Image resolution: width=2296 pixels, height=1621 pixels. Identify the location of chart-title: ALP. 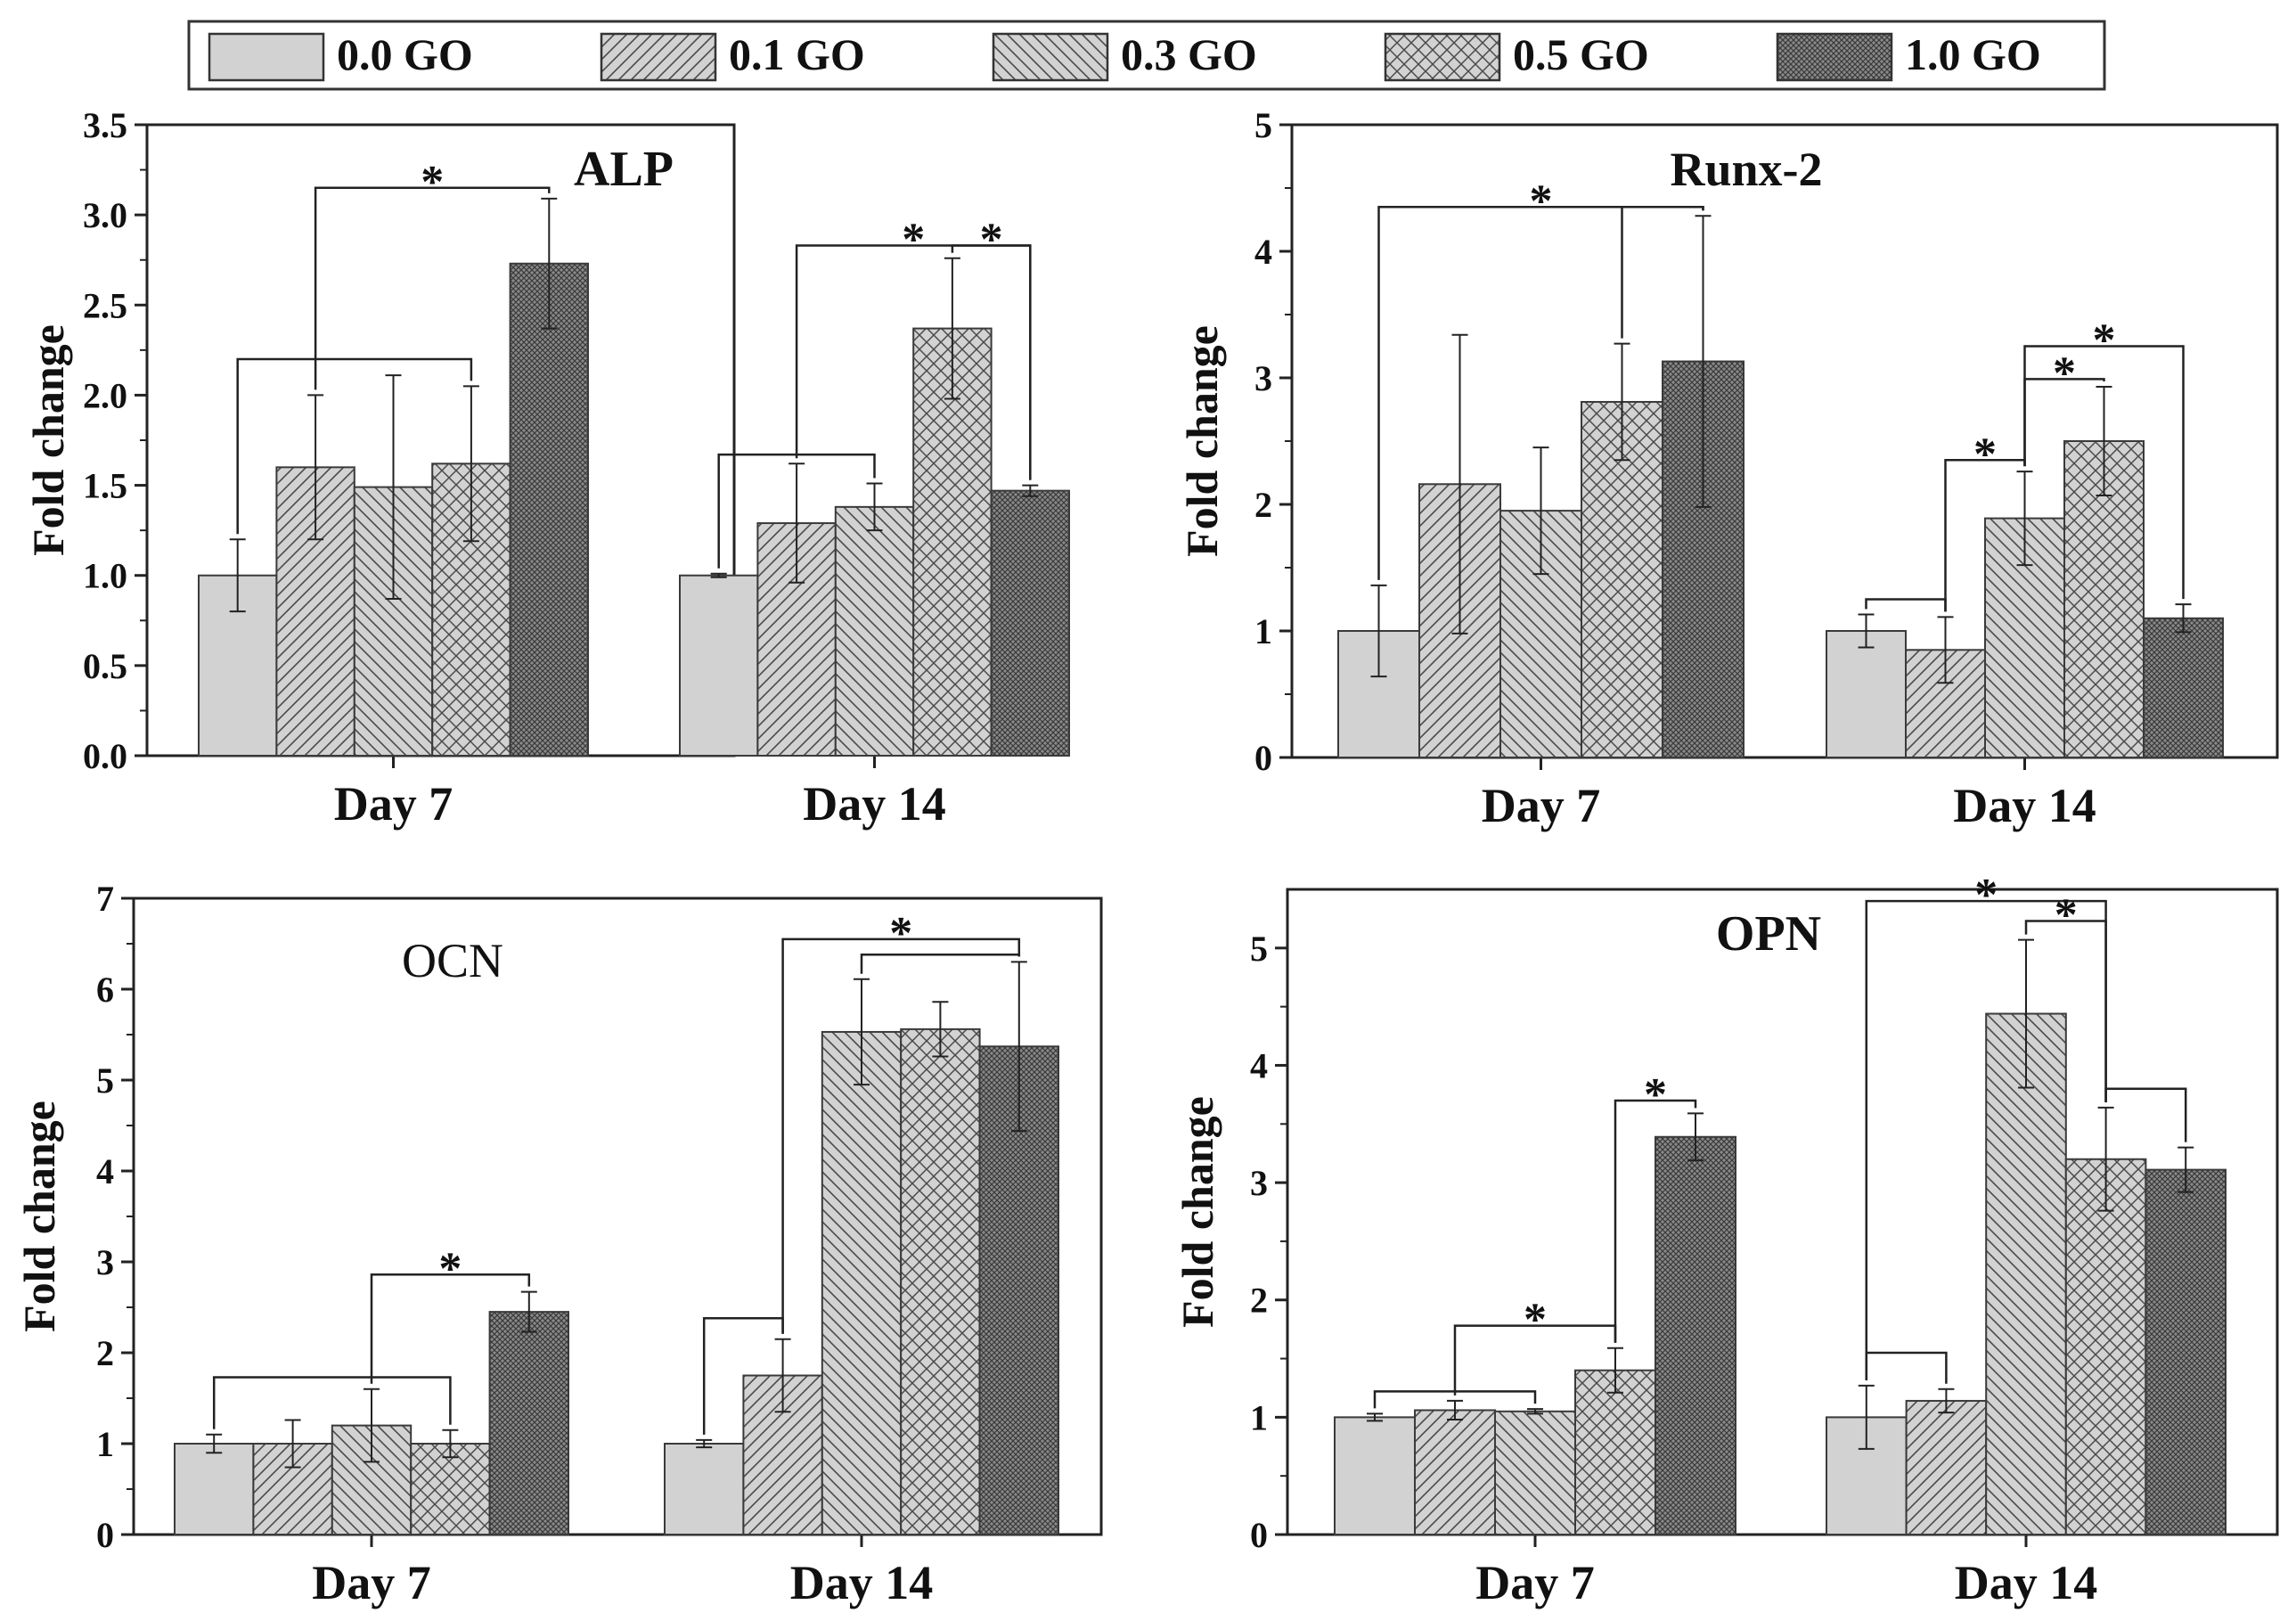
(624, 169).